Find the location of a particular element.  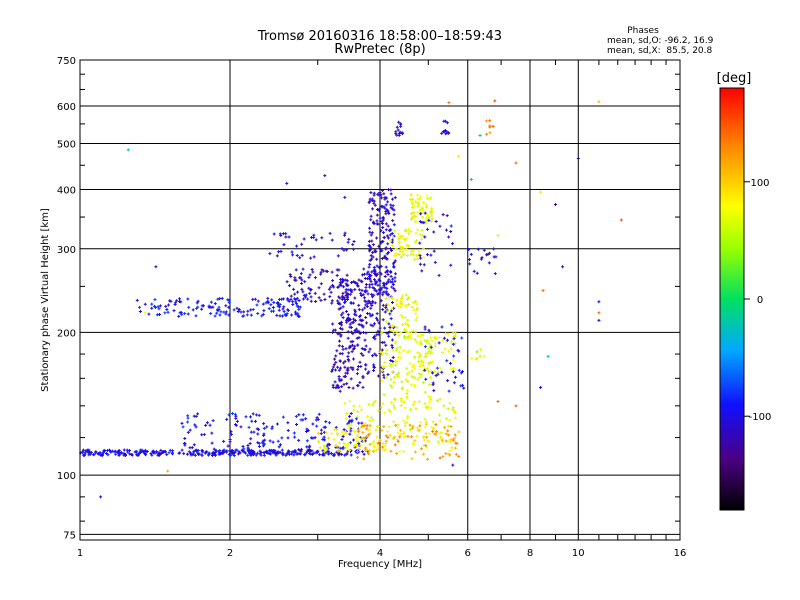

chart-title: Tromsø 20160316 18:58:00–18:59:43 is located at coordinates (379, 36).